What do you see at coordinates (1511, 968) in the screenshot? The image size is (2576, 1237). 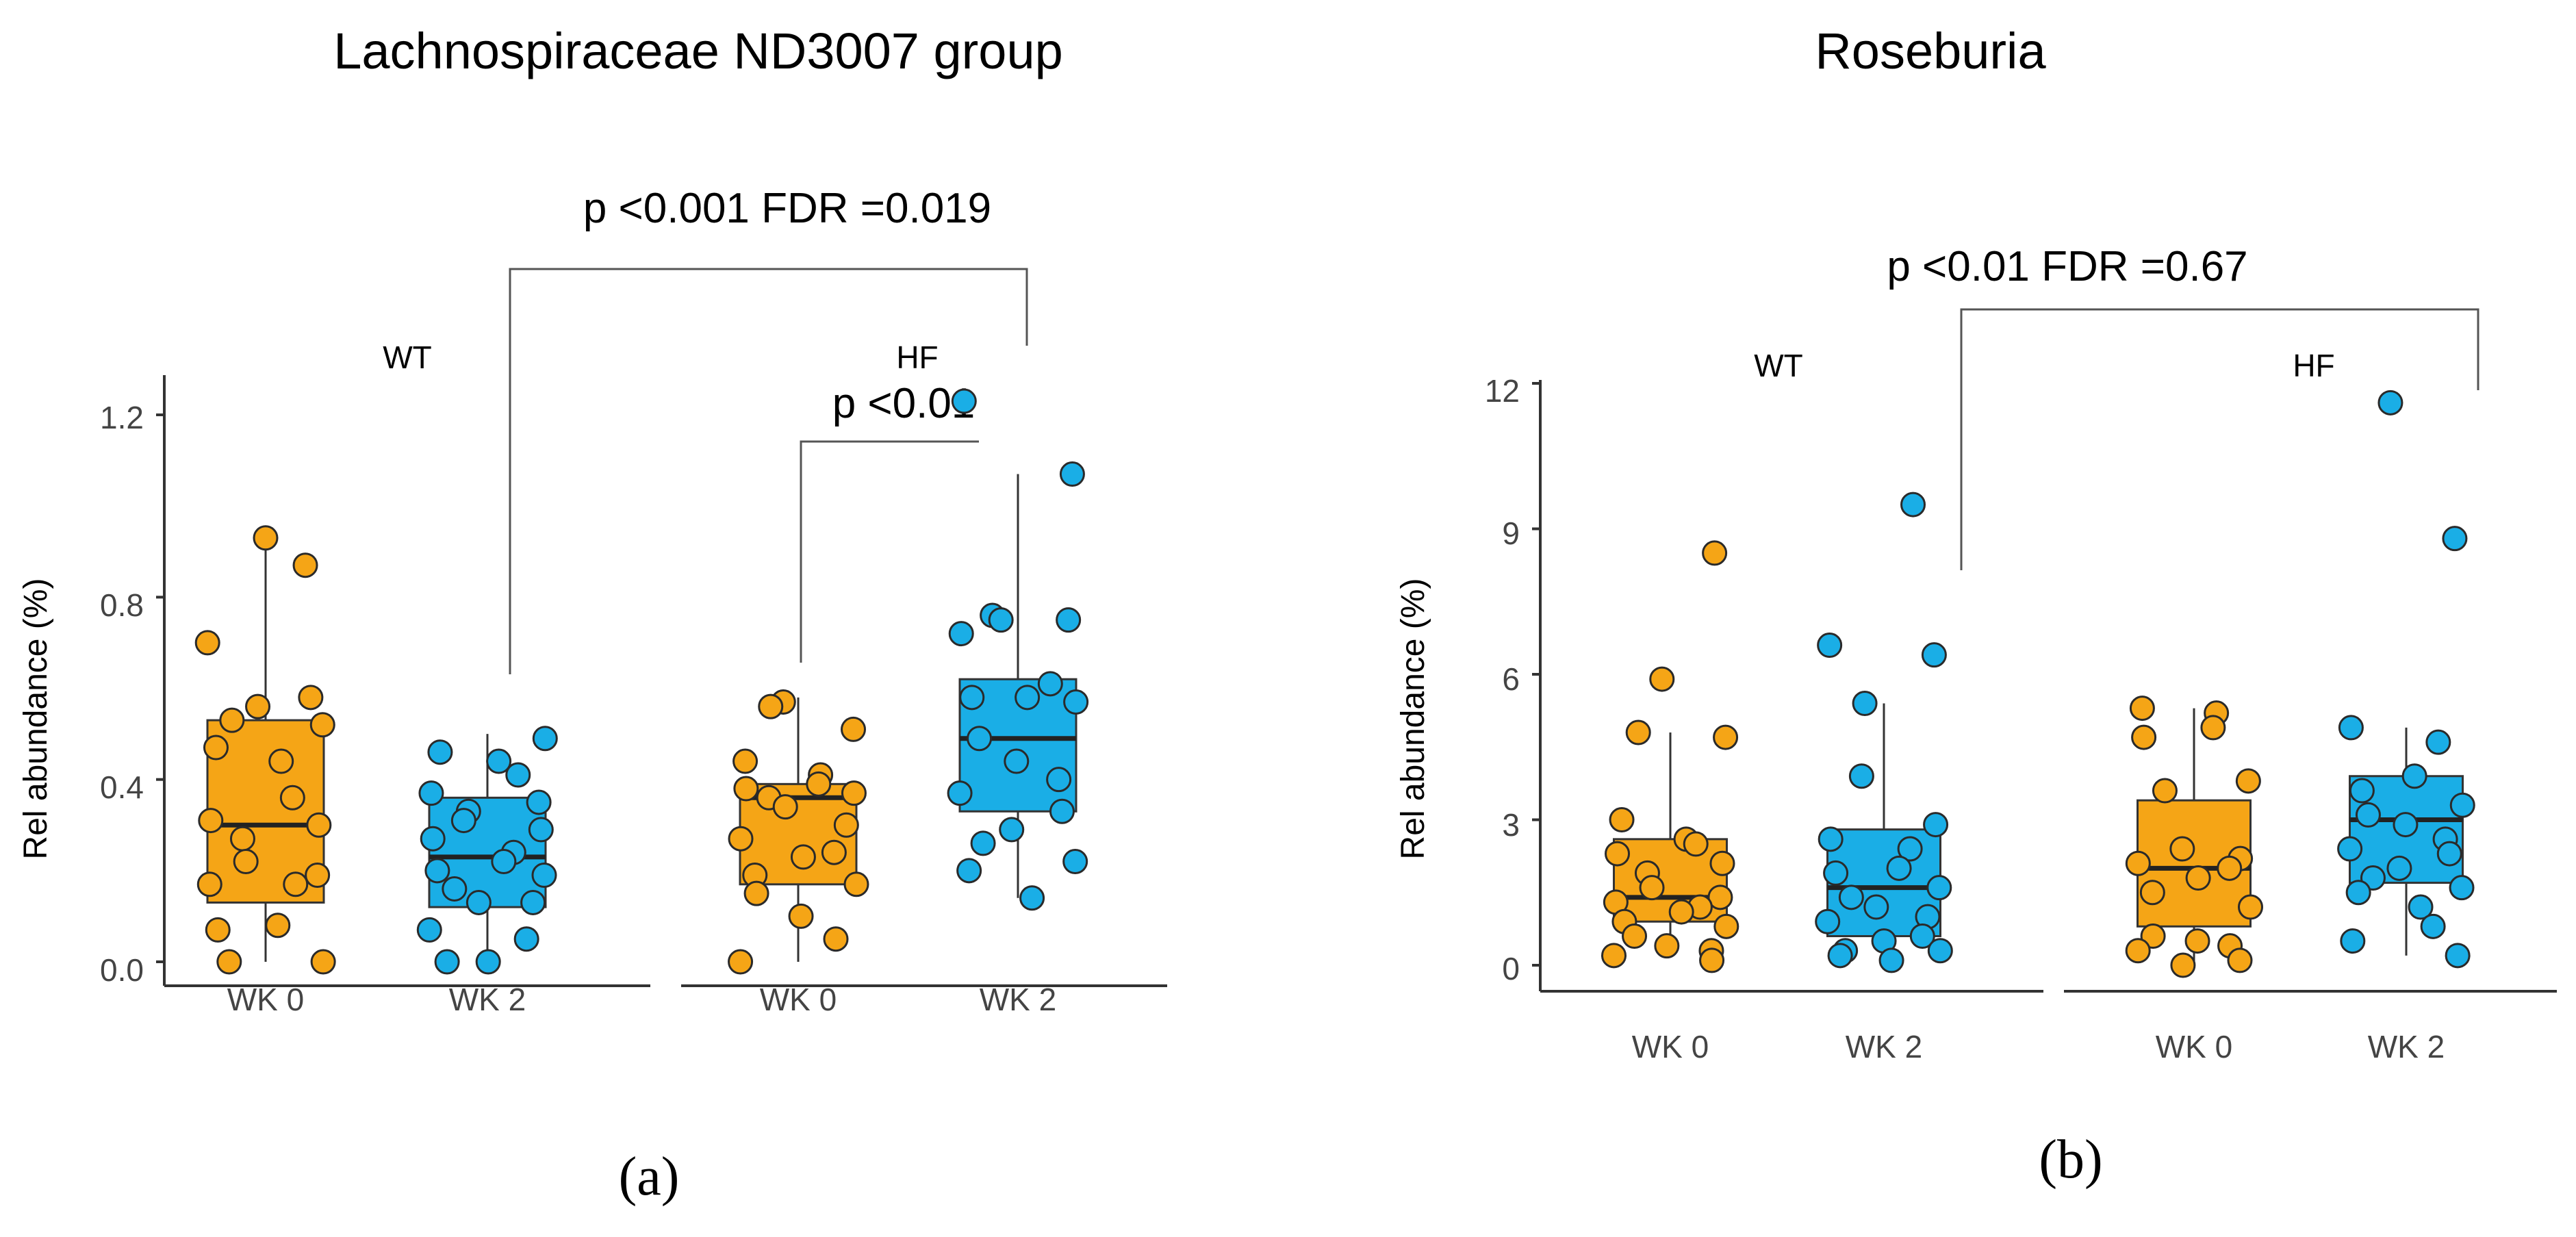 I see `panel-b-y-tick-label: 0` at bounding box center [1511, 968].